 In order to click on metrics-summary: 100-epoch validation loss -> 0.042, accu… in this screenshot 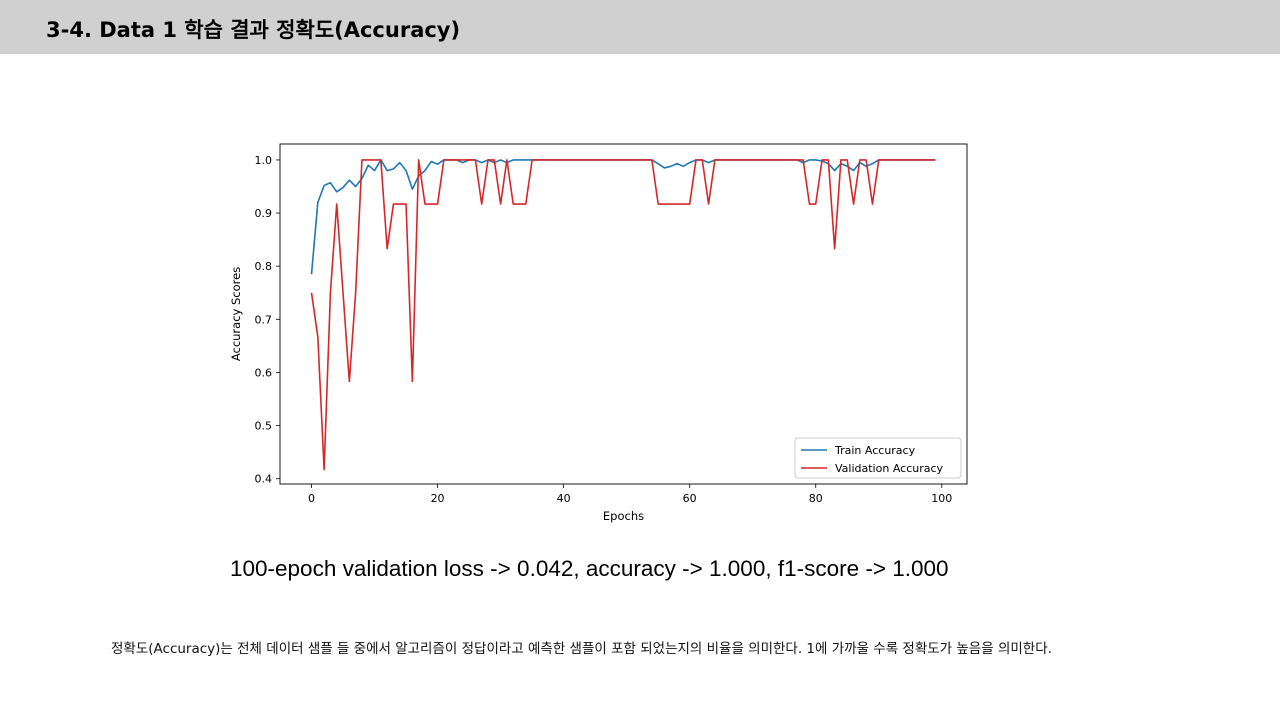, I will do `click(589, 568)`.